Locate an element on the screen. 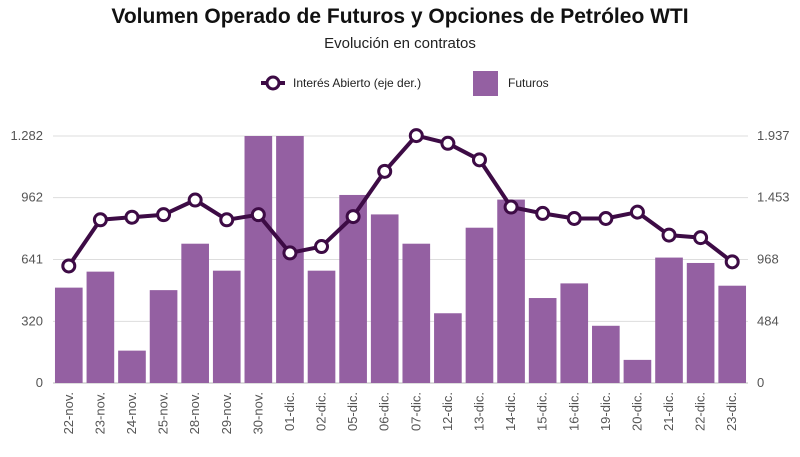 The height and width of the screenshot is (457, 800). x-tick-label: 25-nov. is located at coordinates (163, 413).